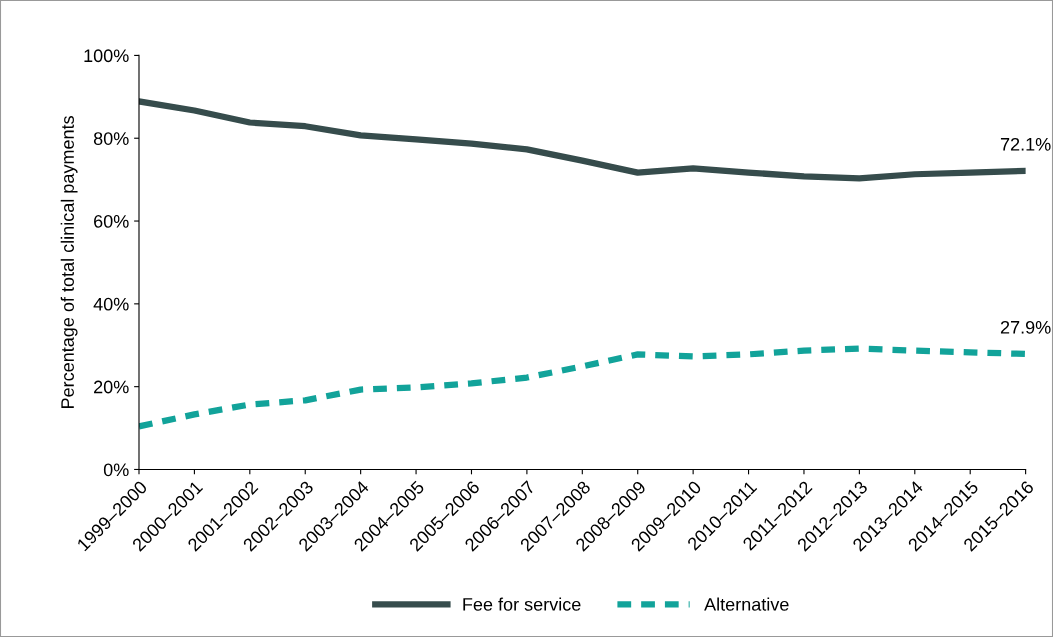  What do you see at coordinates (111, 304) in the screenshot?
I see `y-tick-label: 40%` at bounding box center [111, 304].